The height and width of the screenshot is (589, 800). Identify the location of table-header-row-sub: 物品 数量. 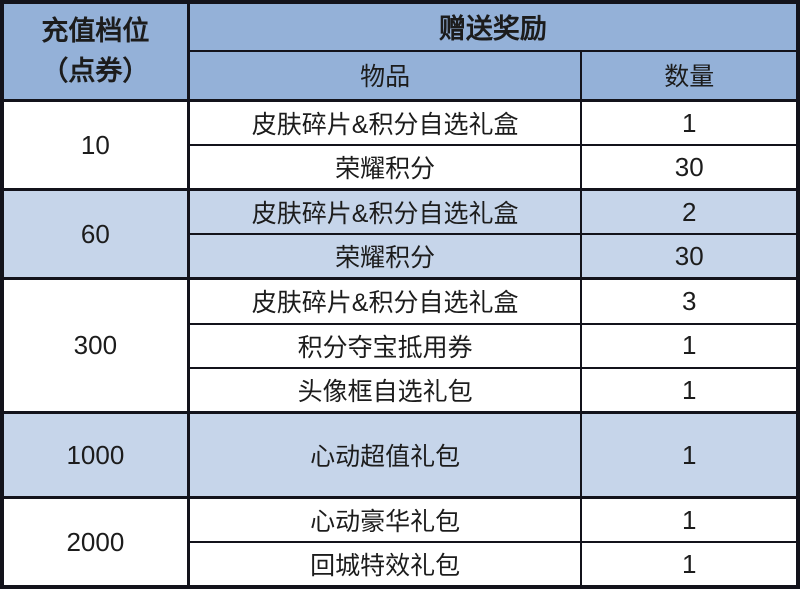
(400, 76).